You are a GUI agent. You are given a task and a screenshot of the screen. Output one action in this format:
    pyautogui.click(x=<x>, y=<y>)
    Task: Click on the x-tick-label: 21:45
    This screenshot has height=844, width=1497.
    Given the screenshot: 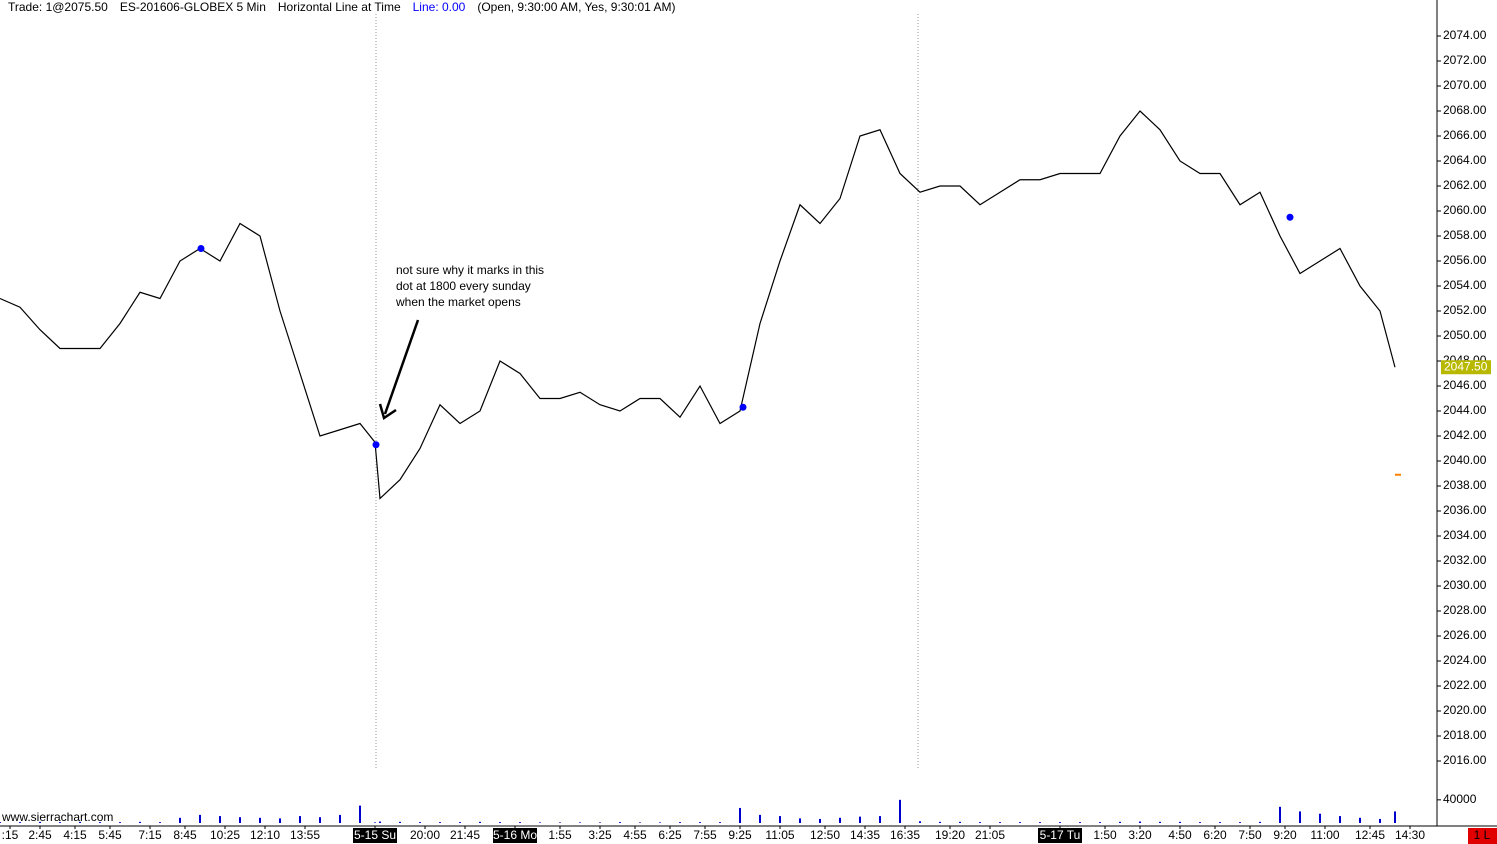 What is the action you would take?
    pyautogui.click(x=465, y=835)
    